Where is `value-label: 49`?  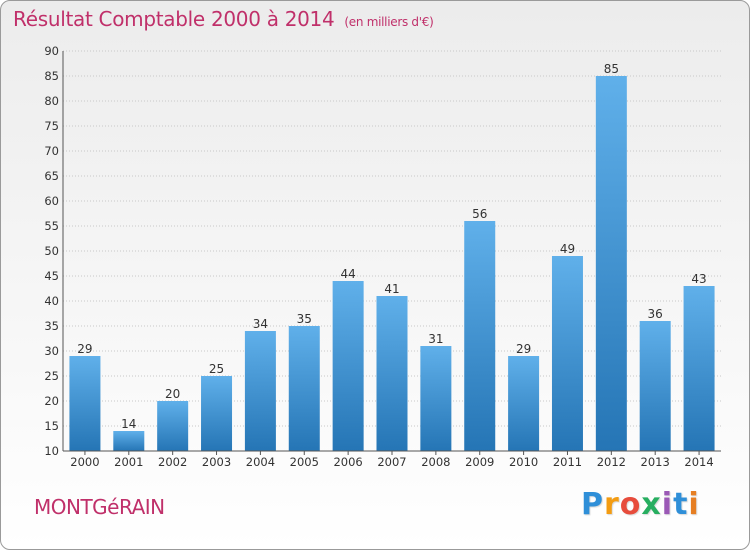 value-label: 49 is located at coordinates (567, 249).